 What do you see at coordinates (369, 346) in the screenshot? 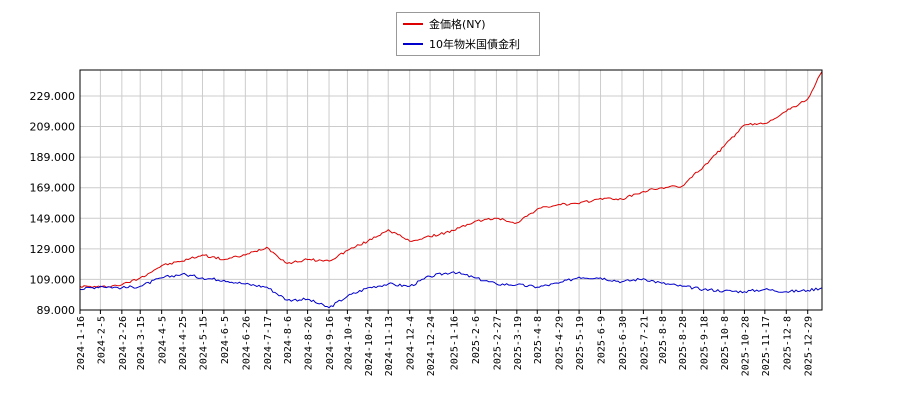
I see `x-tick-label: 2024-10-24` at bounding box center [369, 346].